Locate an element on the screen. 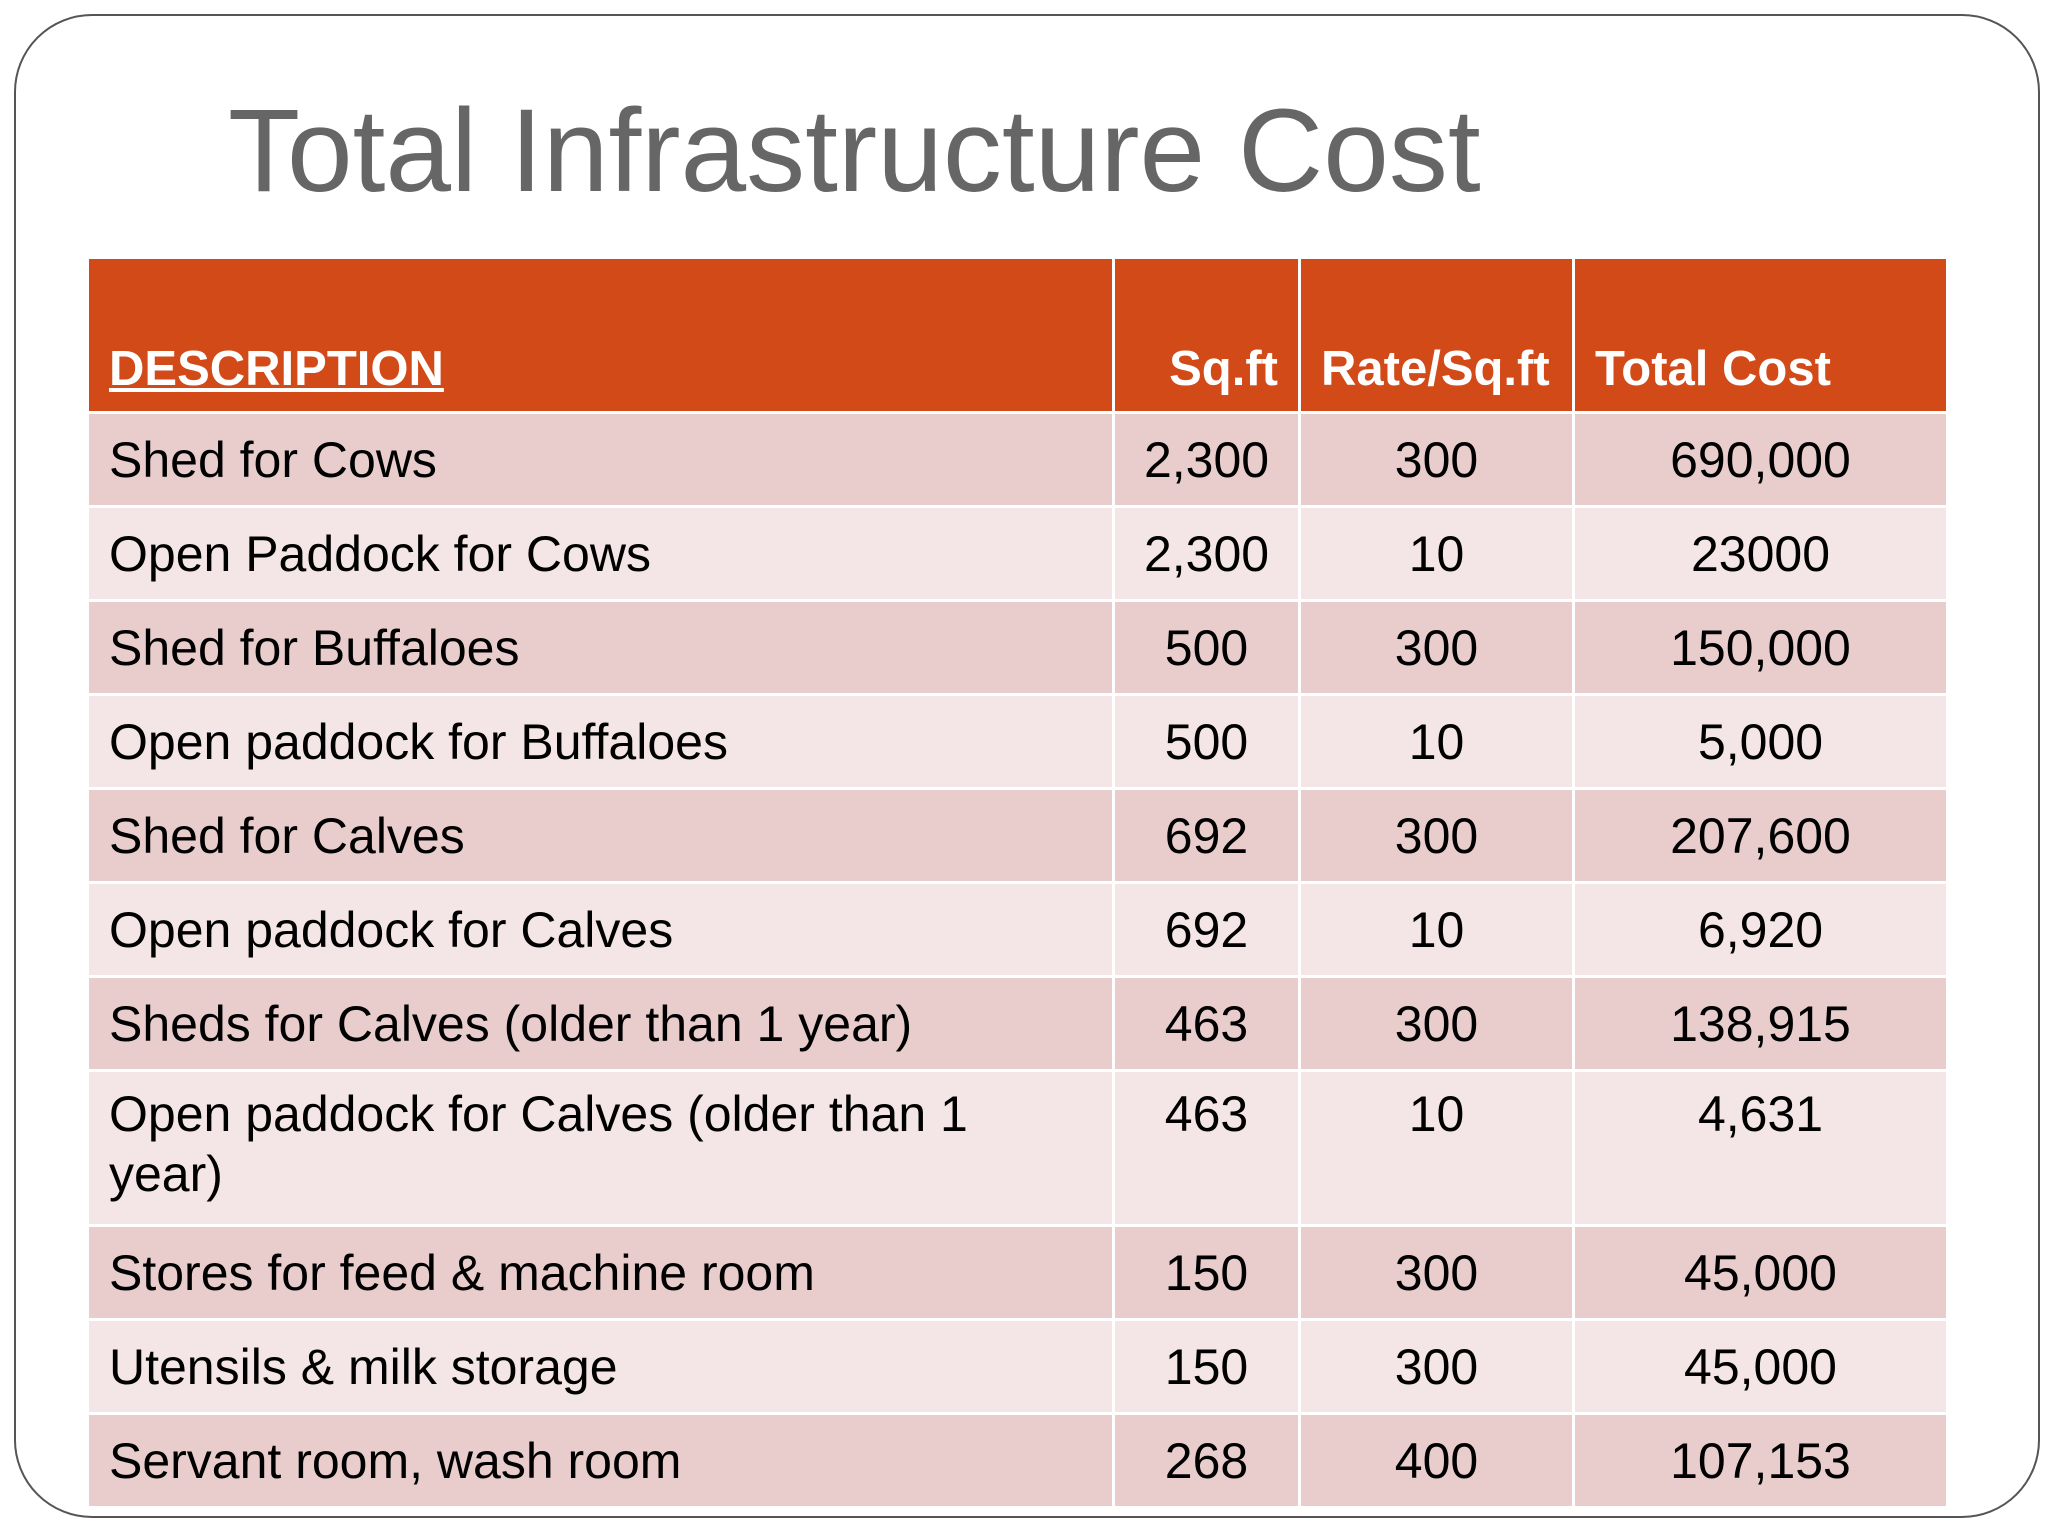  cell-total-cost: 5,000 is located at coordinates (1760, 741).